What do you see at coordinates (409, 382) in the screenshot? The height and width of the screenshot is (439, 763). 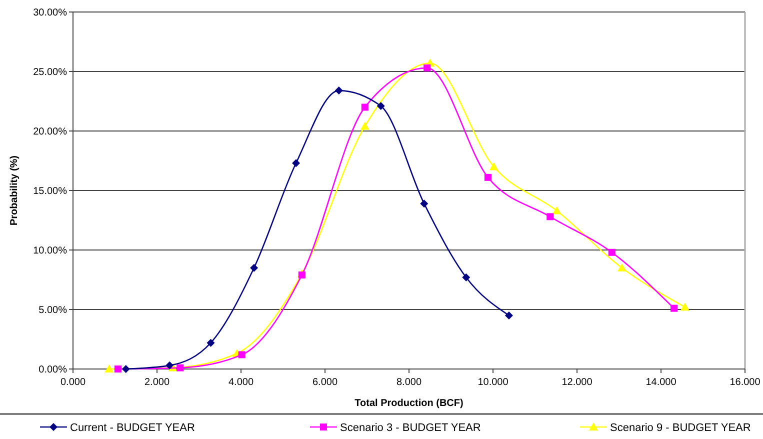 I see `x-tick-label: 8.000` at bounding box center [409, 382].